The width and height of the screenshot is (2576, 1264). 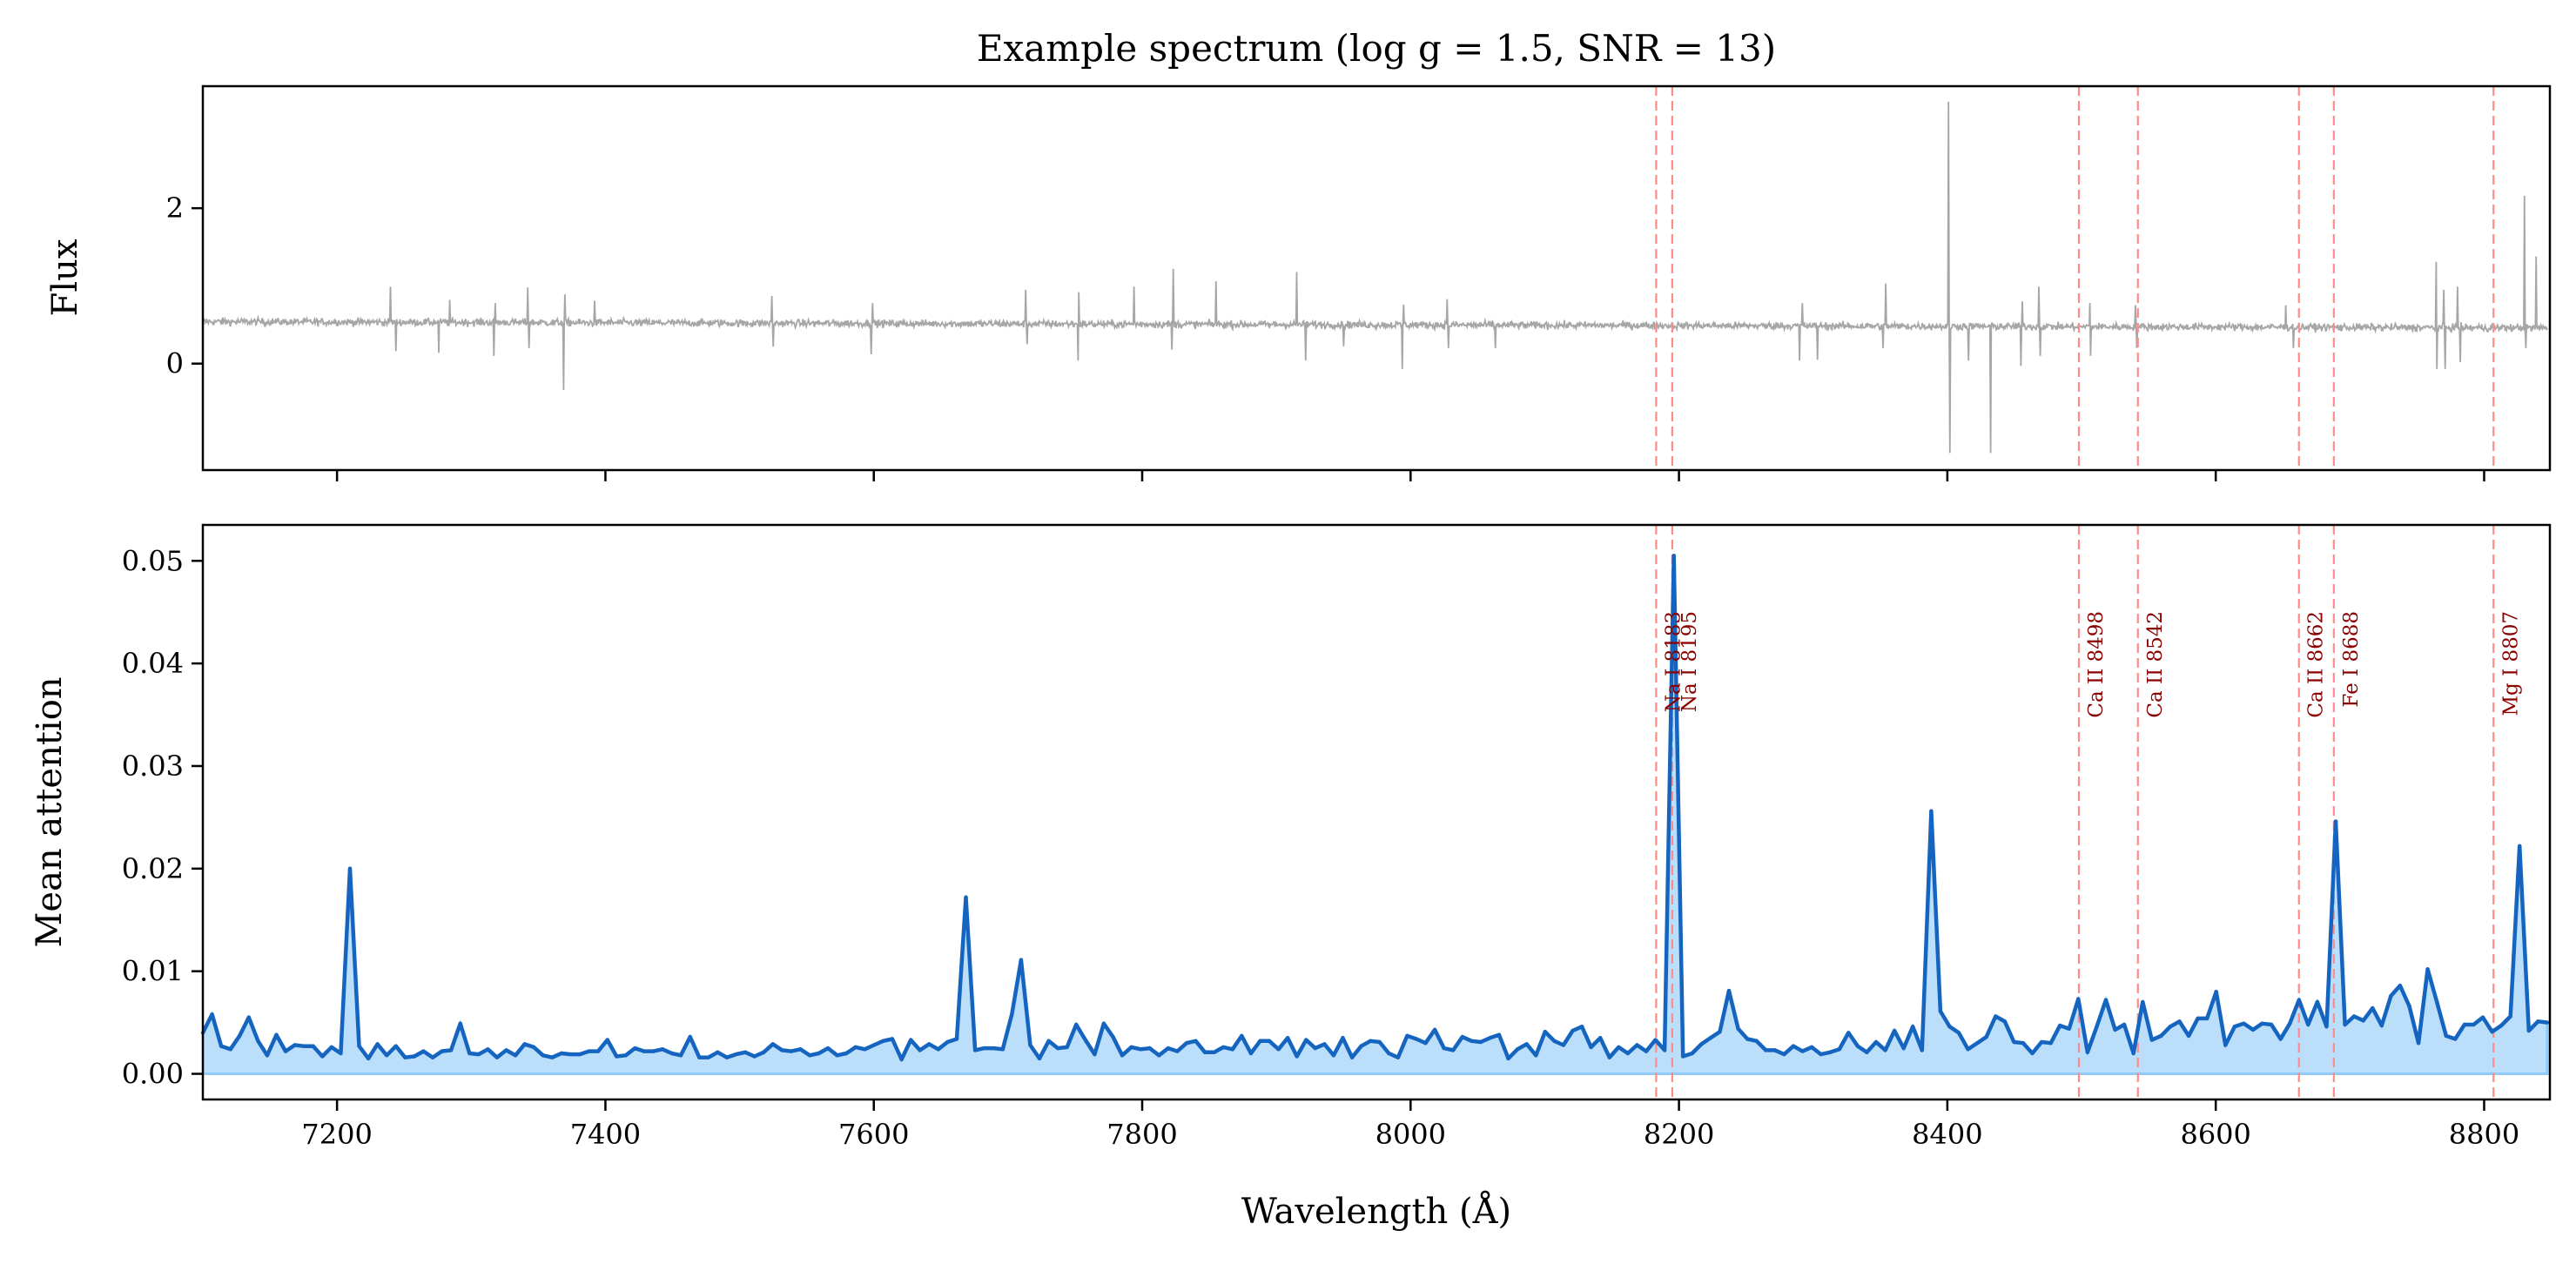 What do you see at coordinates (1679, 1134) in the screenshot?
I see `x-tick-label: 8200` at bounding box center [1679, 1134].